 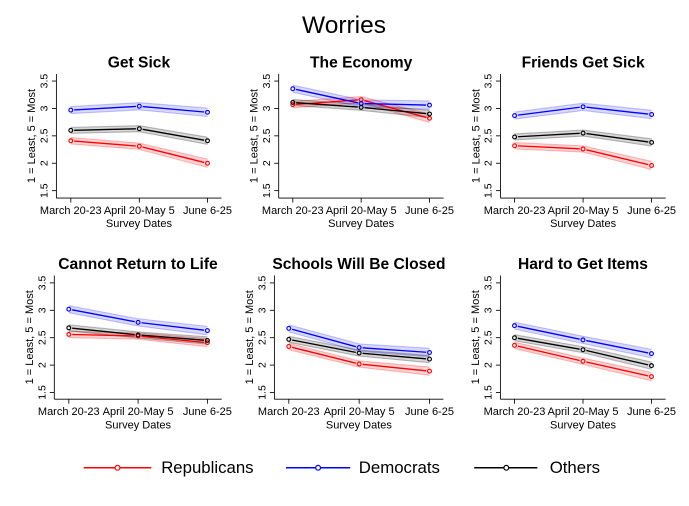 I want to click on svg-text: Cannot Return to Life, so click(x=138, y=264).